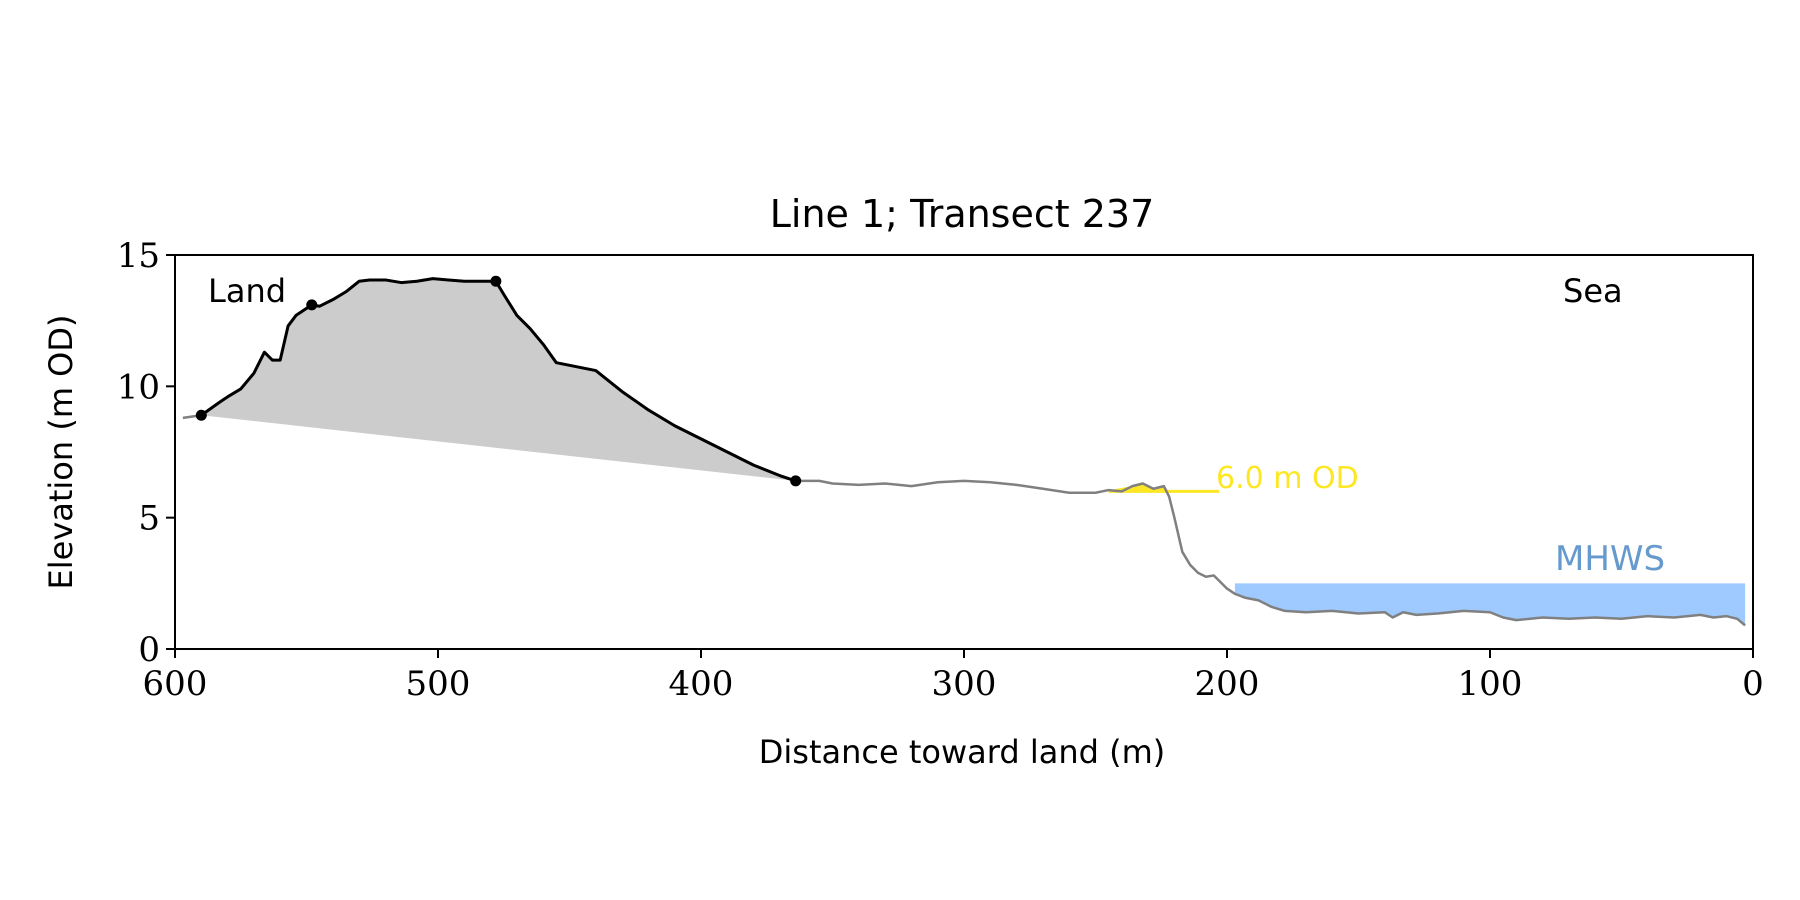 The image size is (1800, 900). What do you see at coordinates (146, 453) in the screenshot?
I see `y-axis: 0 5 10 15` at bounding box center [146, 453].